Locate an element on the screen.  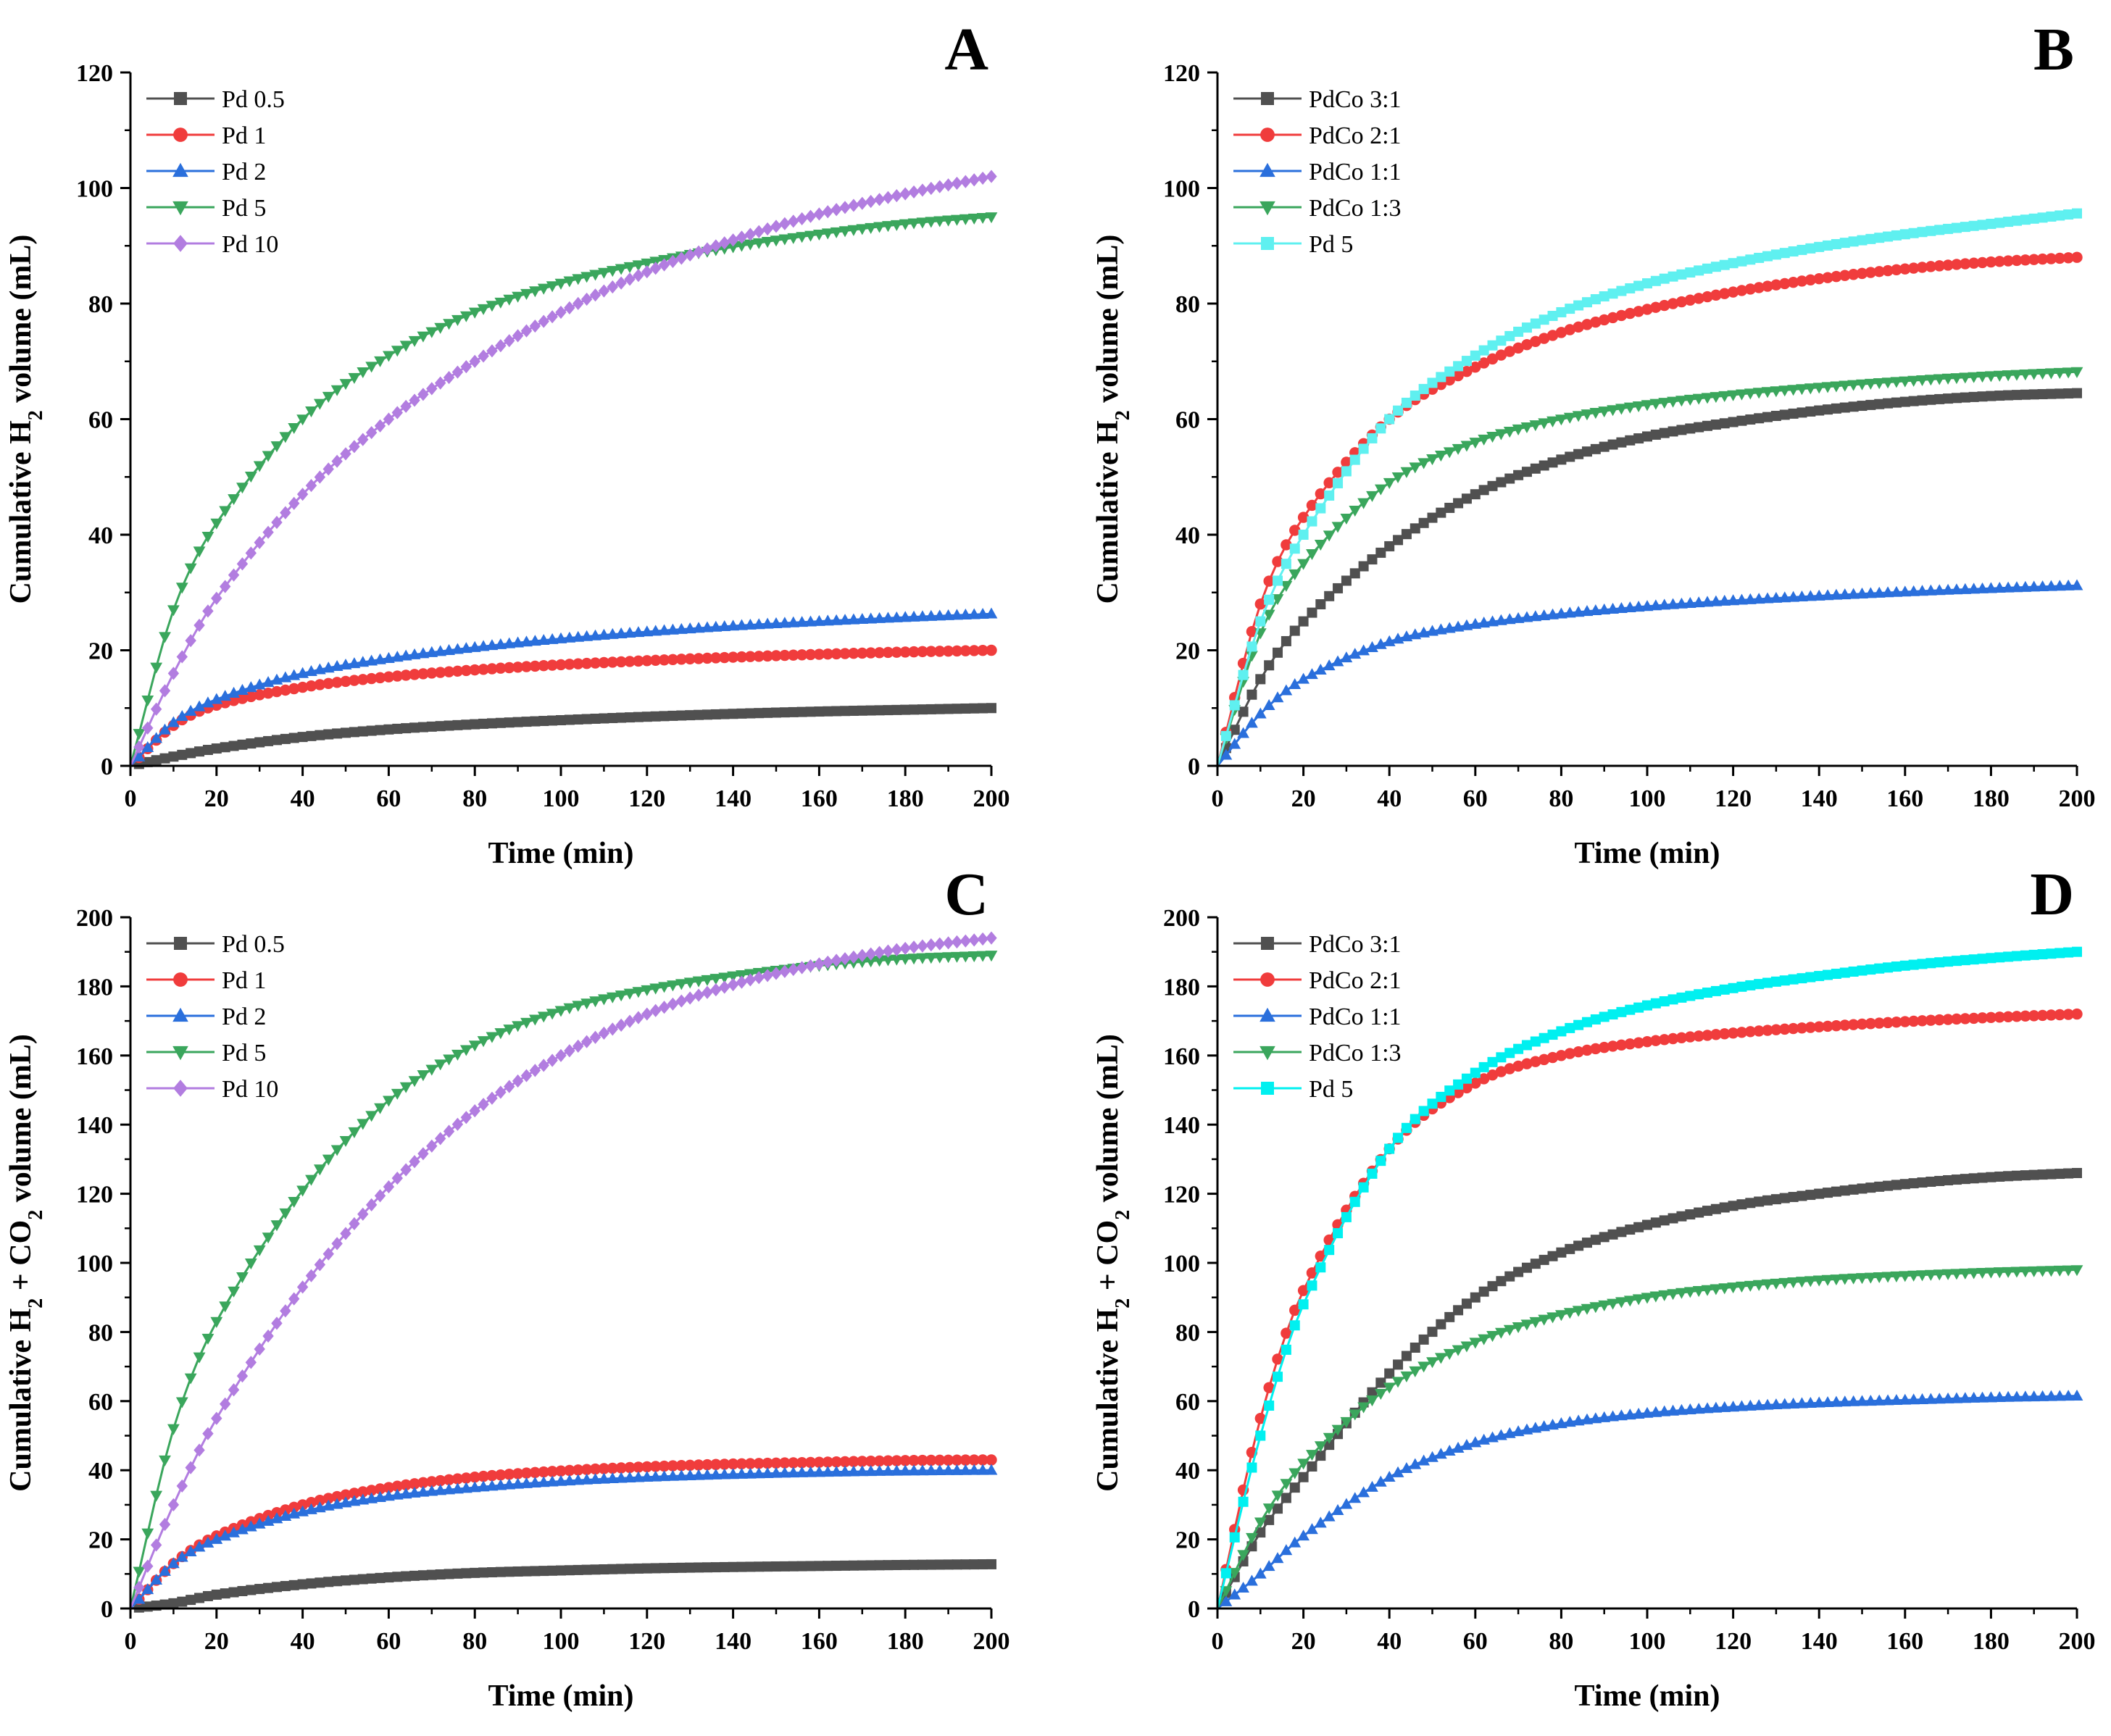
series-line is located at coordinates (1647, 569).